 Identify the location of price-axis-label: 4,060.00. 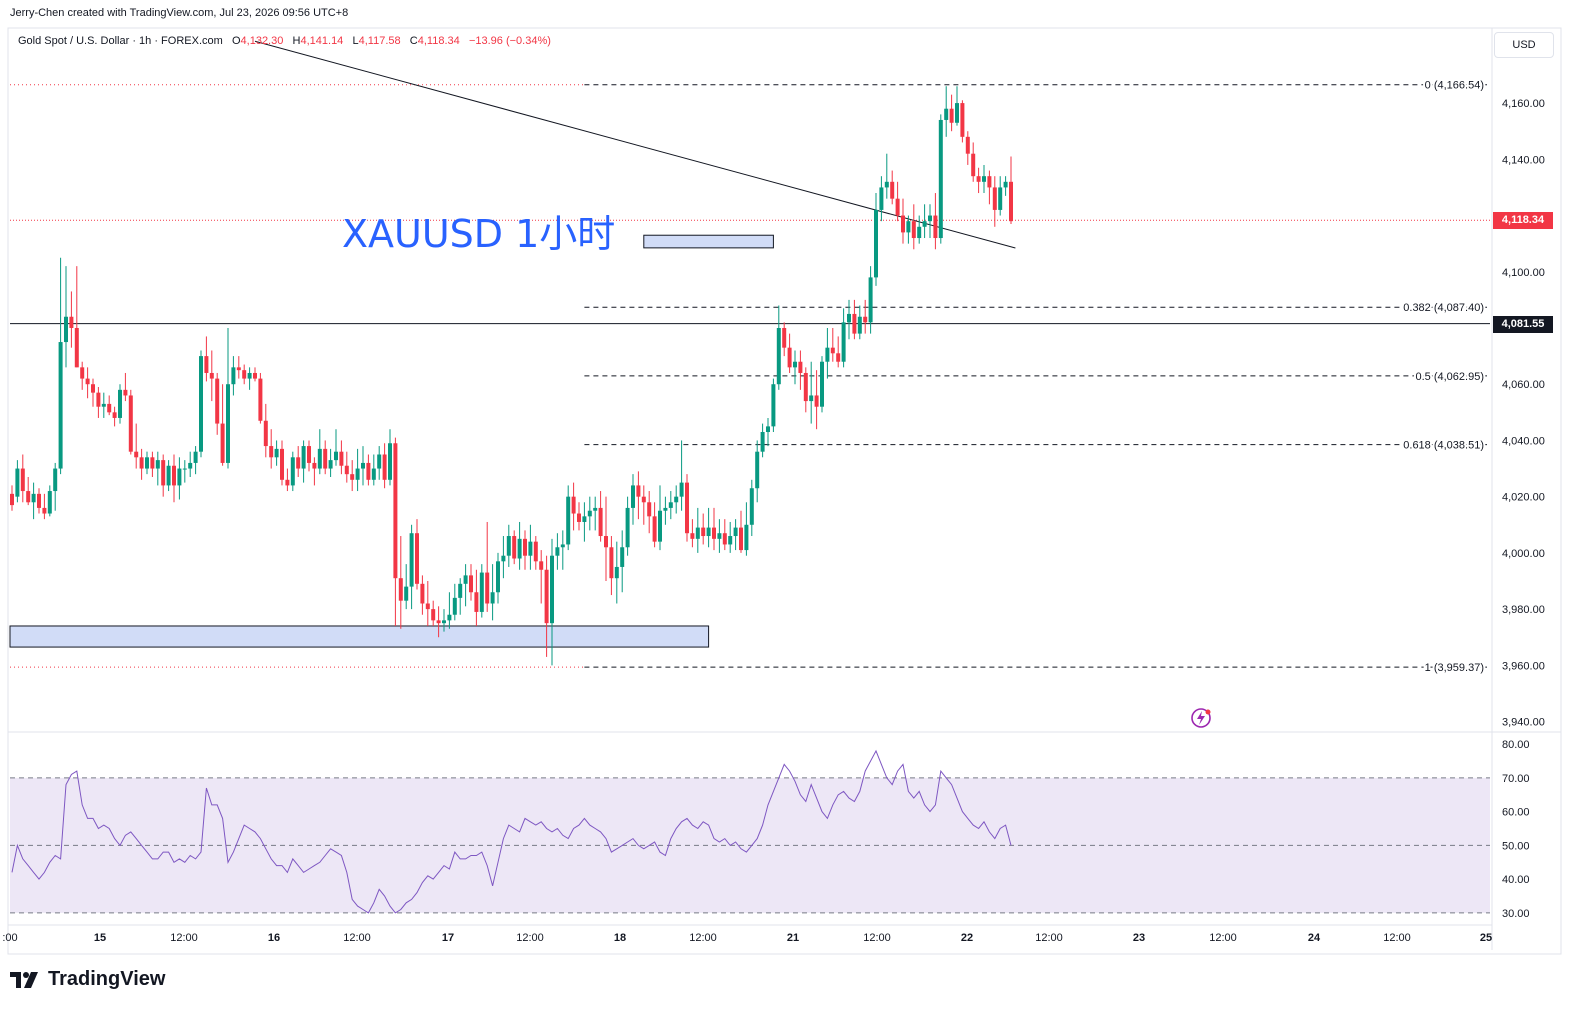
(1523, 385).